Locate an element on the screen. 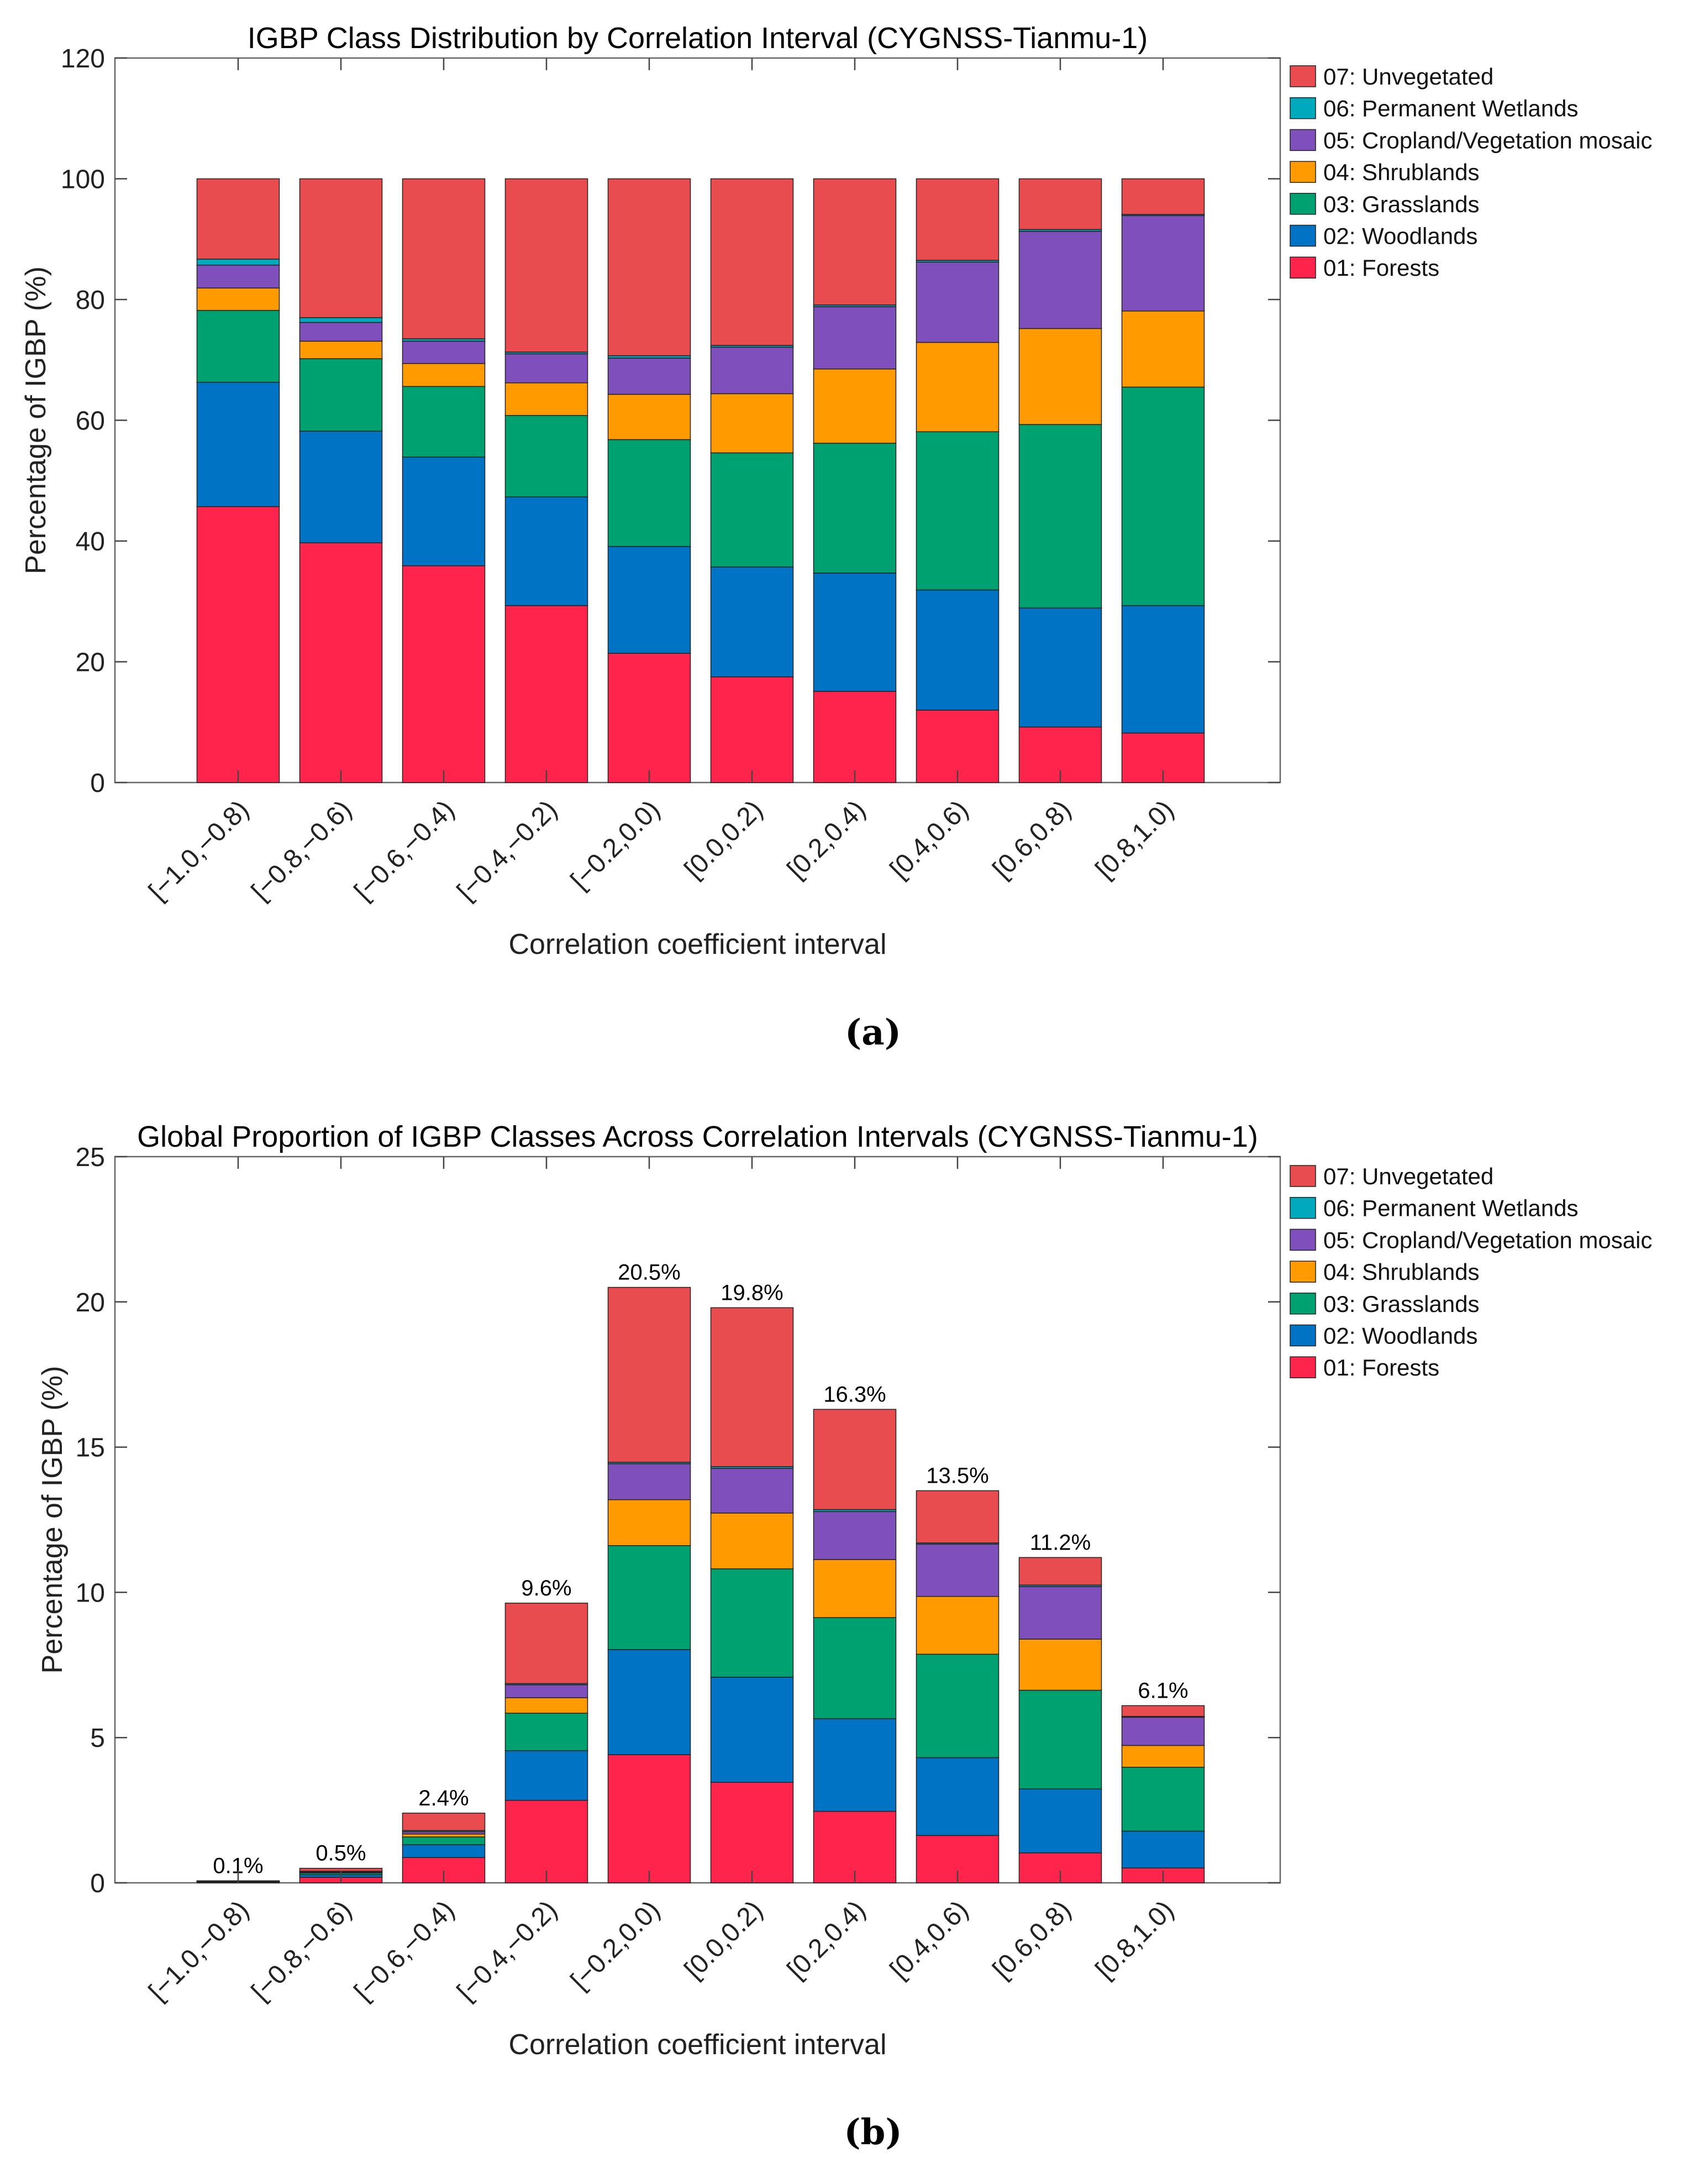 The height and width of the screenshot is (2184, 1704). y-tick-label: 80 is located at coordinates (90, 301).